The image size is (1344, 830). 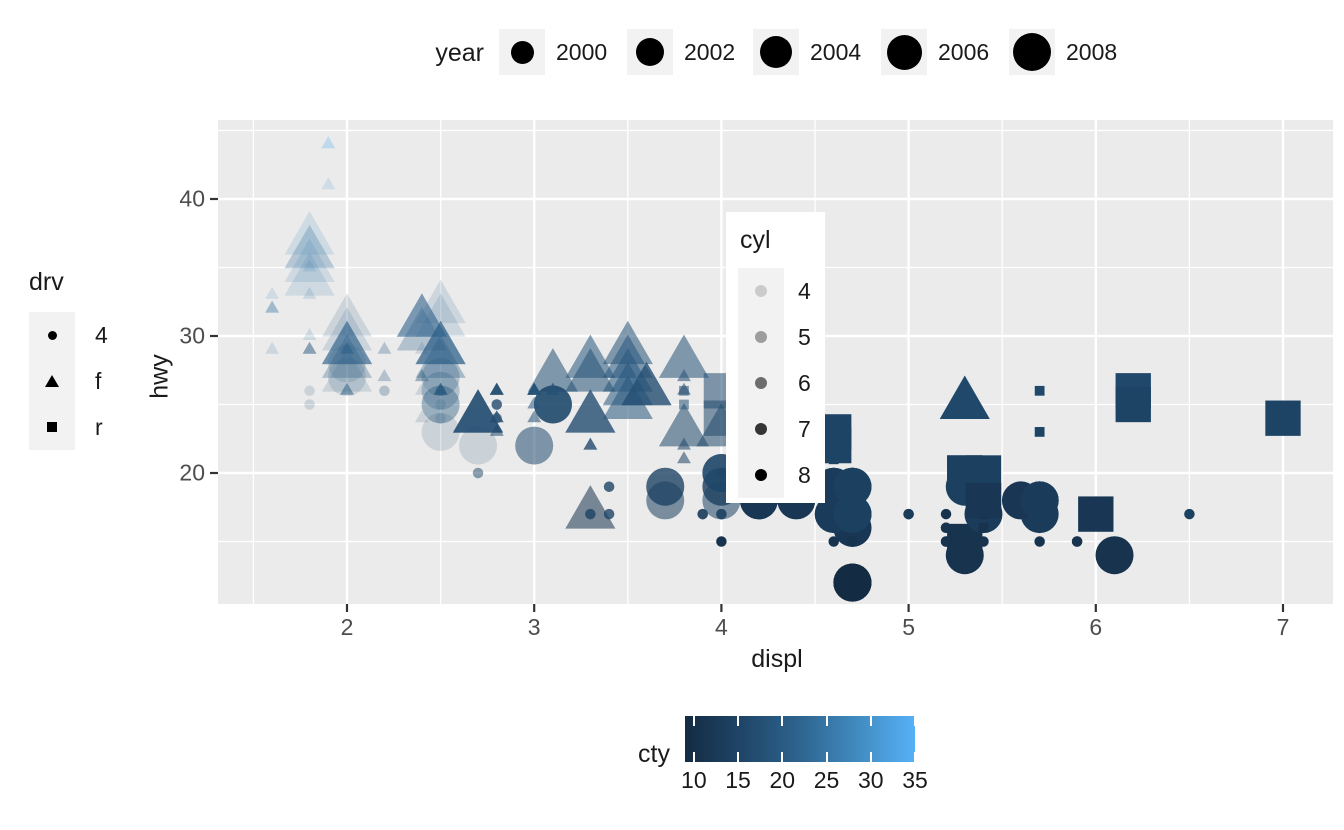 What do you see at coordinates (347, 627) in the screenshot?
I see `x-tick-label: 2` at bounding box center [347, 627].